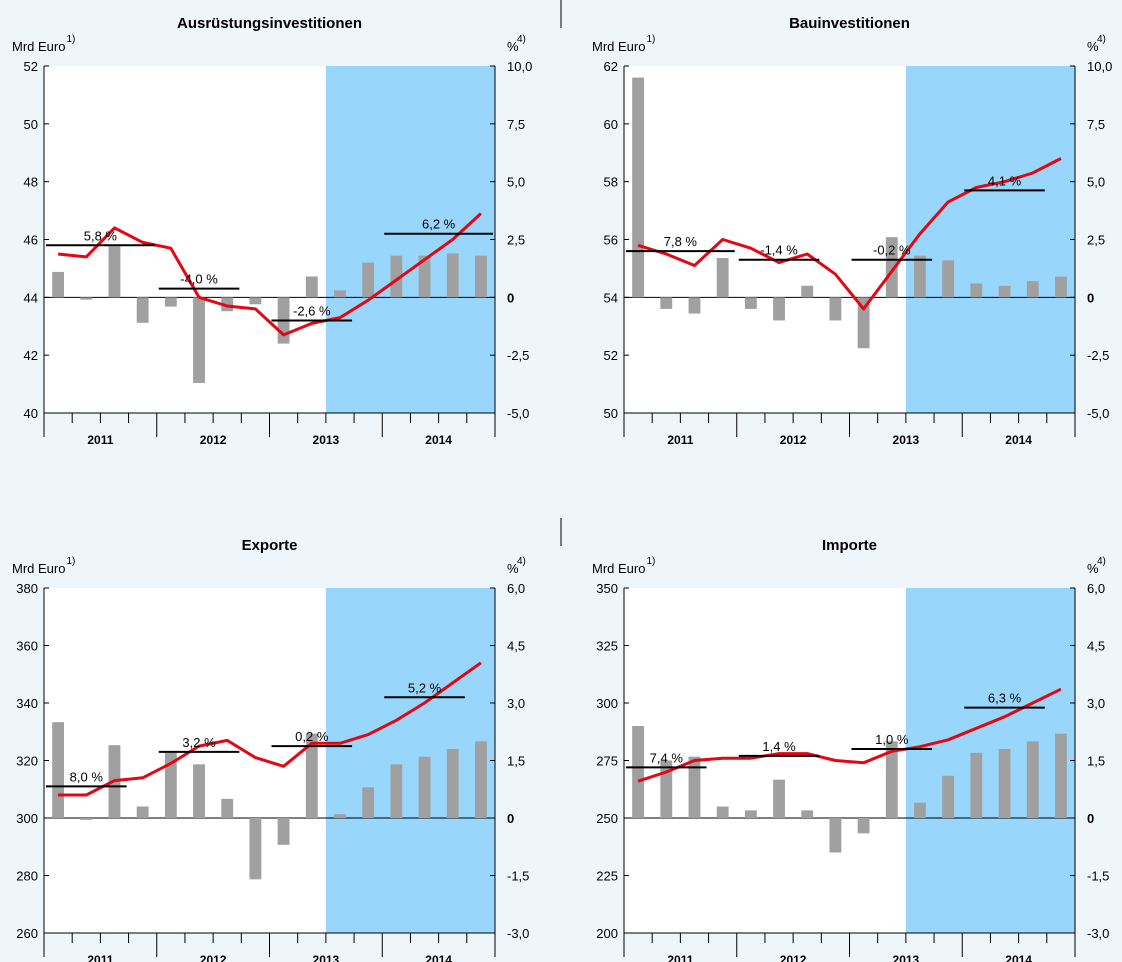 This screenshot has height=962, width=1122. What do you see at coordinates (611, 413) in the screenshot?
I see `left-tick-label: 50` at bounding box center [611, 413].